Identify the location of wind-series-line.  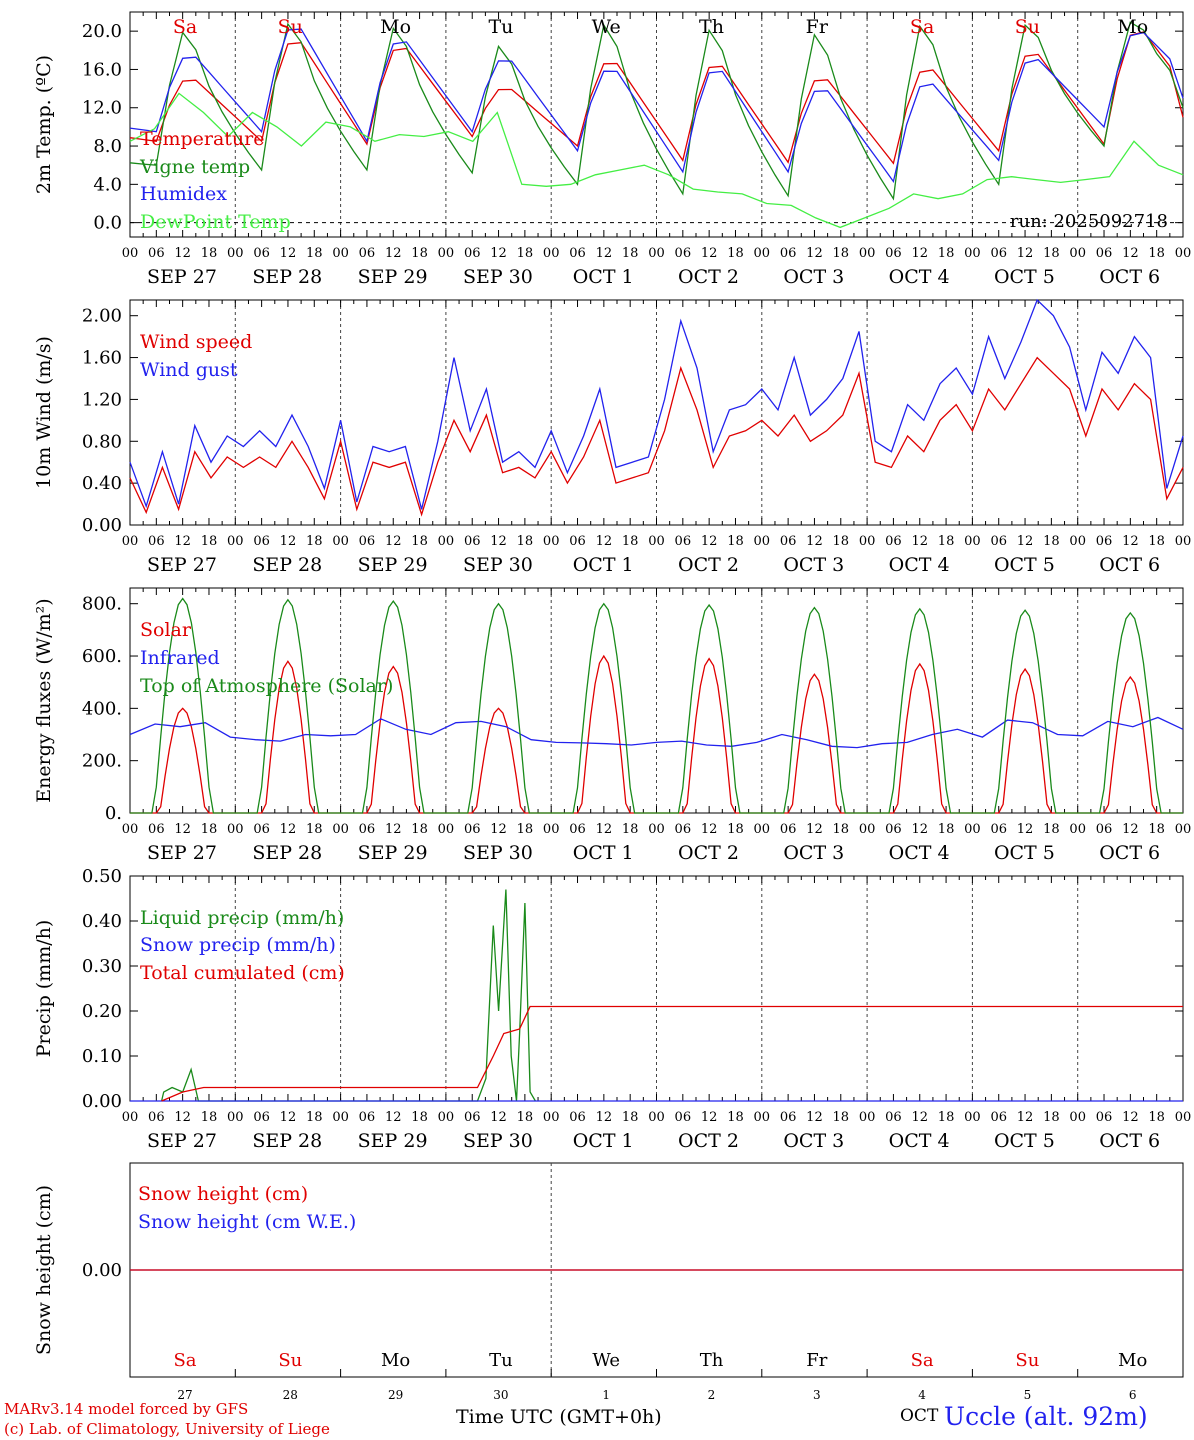
(656, 404).